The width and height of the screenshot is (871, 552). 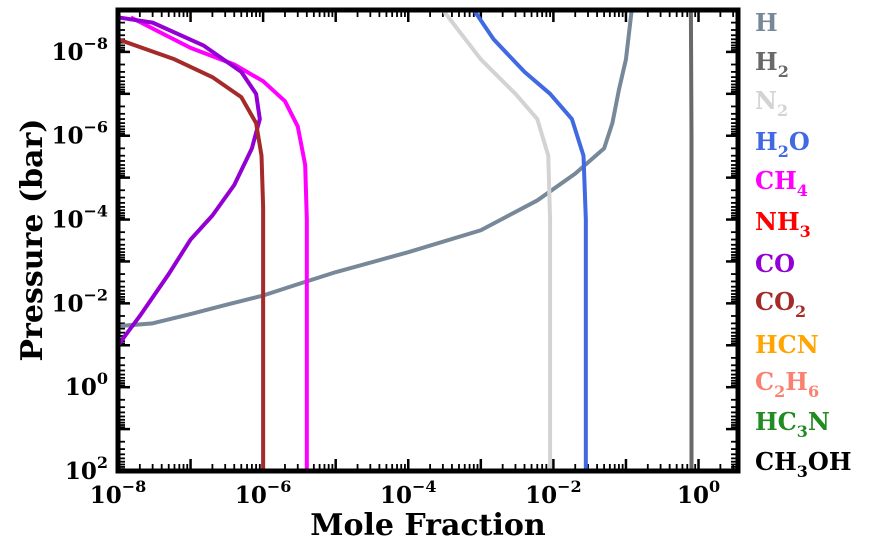 I want to click on series-line-h2o, so click(x=530, y=240).